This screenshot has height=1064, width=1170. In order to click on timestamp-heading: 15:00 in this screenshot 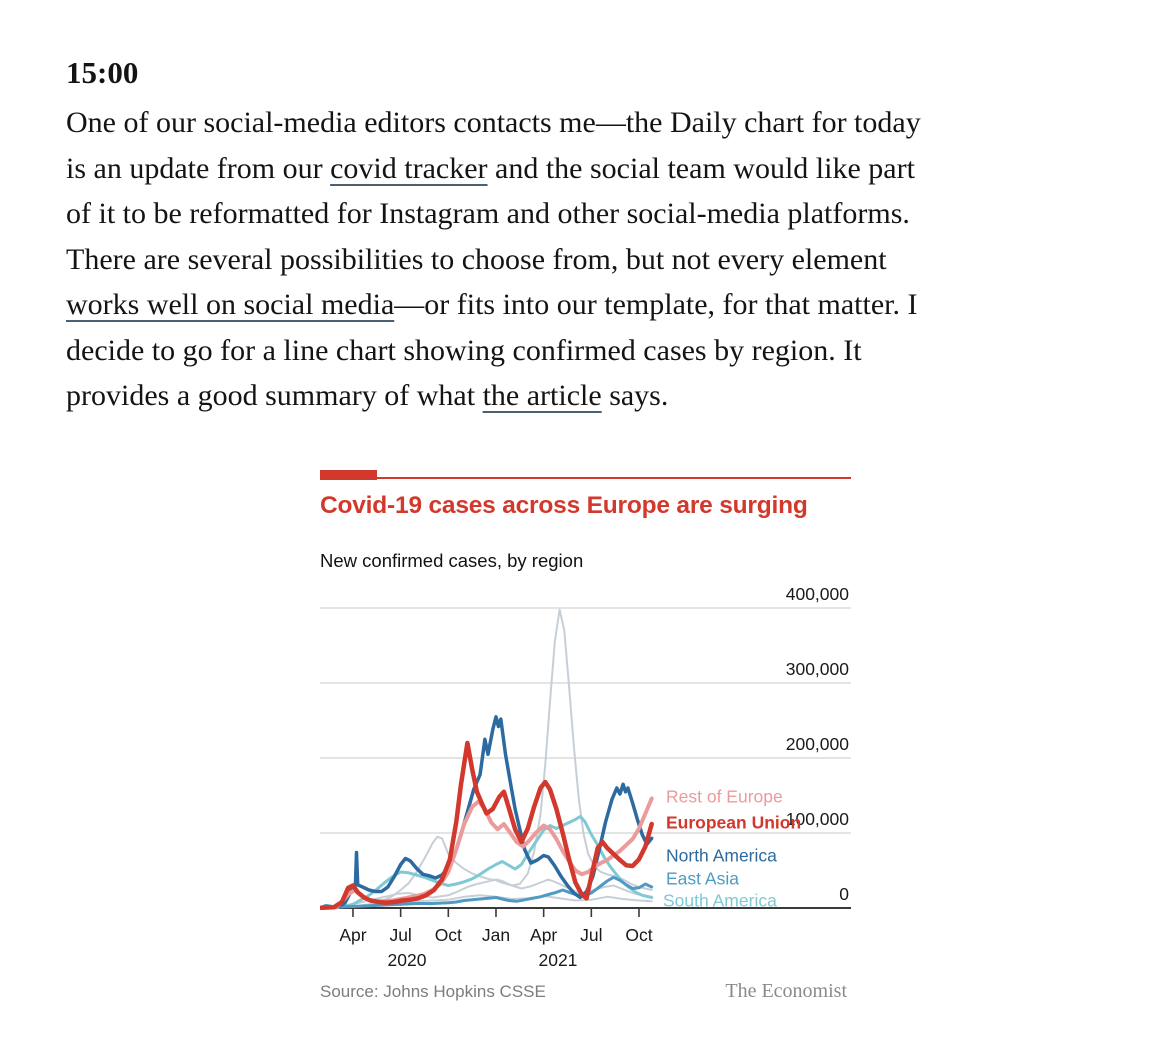, I will do `click(102, 72)`.